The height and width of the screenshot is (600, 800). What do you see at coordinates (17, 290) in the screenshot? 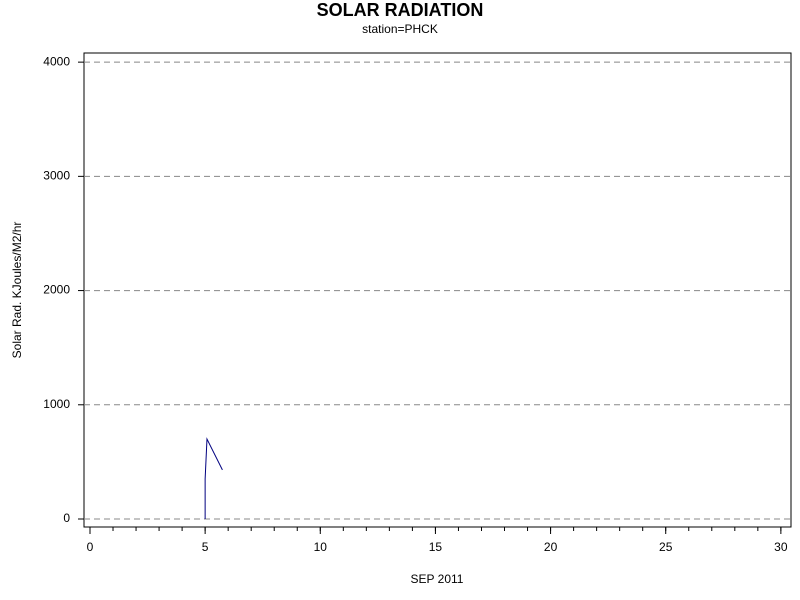
I see `y-axis-label: Solar Rad. KJoules/M2/hr` at bounding box center [17, 290].